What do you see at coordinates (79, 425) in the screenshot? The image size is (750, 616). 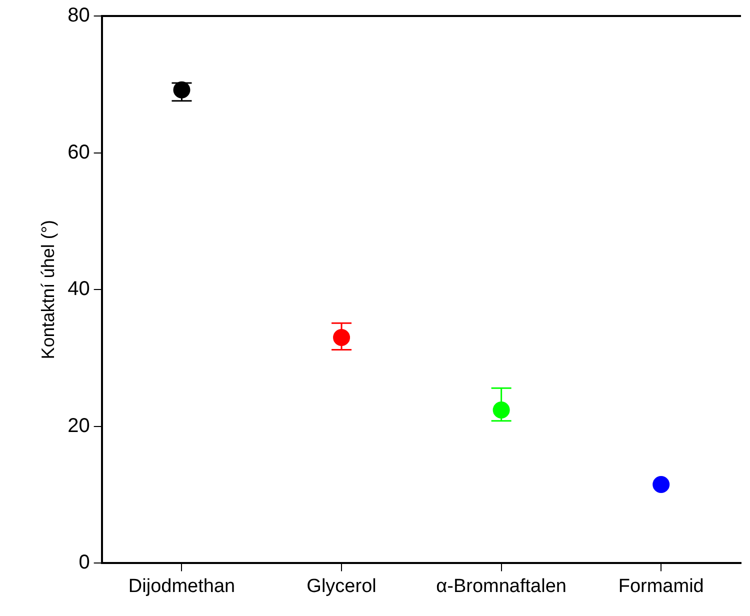 I see `y-tick-label: 20` at bounding box center [79, 425].